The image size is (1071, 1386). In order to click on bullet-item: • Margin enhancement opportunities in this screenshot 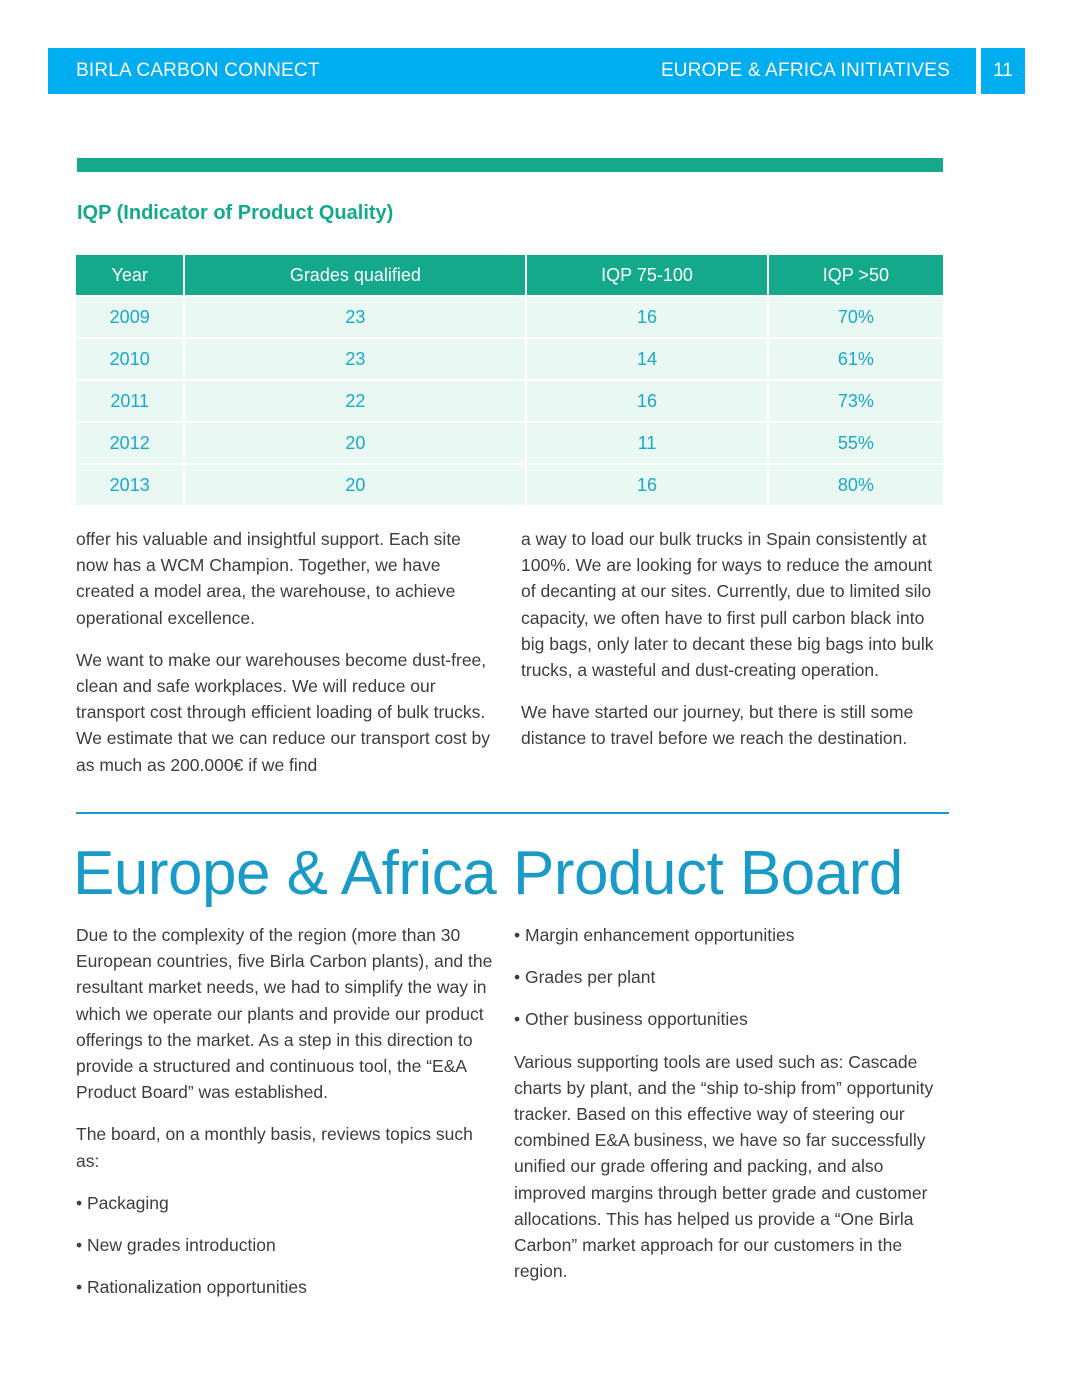, I will do `click(654, 935)`.